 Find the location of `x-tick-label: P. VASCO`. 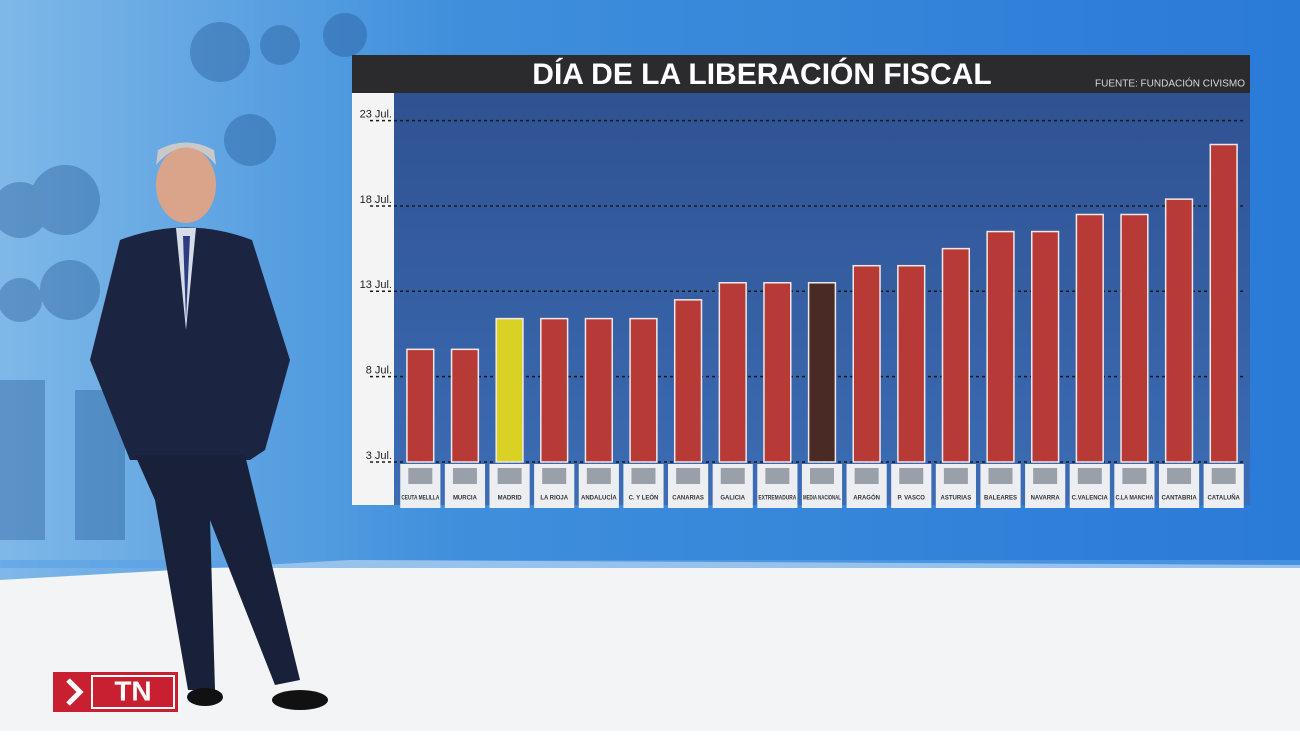

x-tick-label: P. VASCO is located at coordinates (912, 499).